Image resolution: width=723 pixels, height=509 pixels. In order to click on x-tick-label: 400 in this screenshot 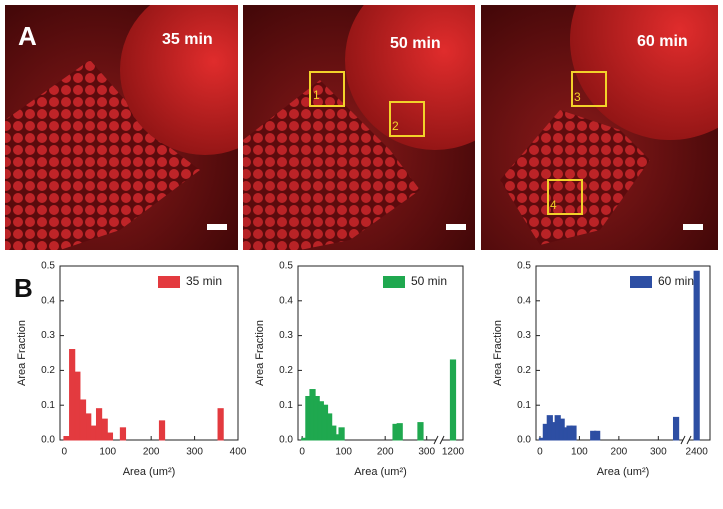, I will do `click(238, 452)`.